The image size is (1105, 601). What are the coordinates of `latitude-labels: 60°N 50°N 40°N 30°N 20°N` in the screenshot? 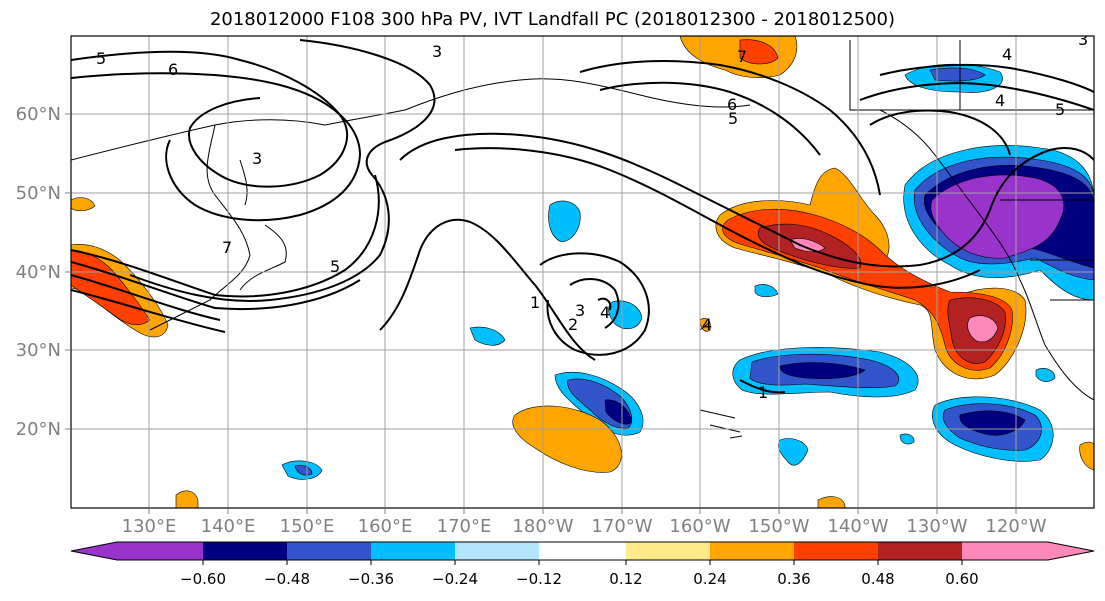 It's located at (38, 272).